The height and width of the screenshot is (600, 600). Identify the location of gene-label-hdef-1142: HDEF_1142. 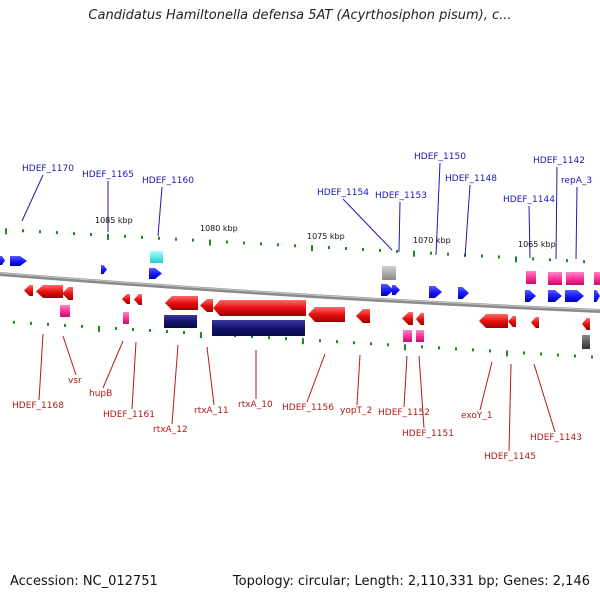
(559, 161).